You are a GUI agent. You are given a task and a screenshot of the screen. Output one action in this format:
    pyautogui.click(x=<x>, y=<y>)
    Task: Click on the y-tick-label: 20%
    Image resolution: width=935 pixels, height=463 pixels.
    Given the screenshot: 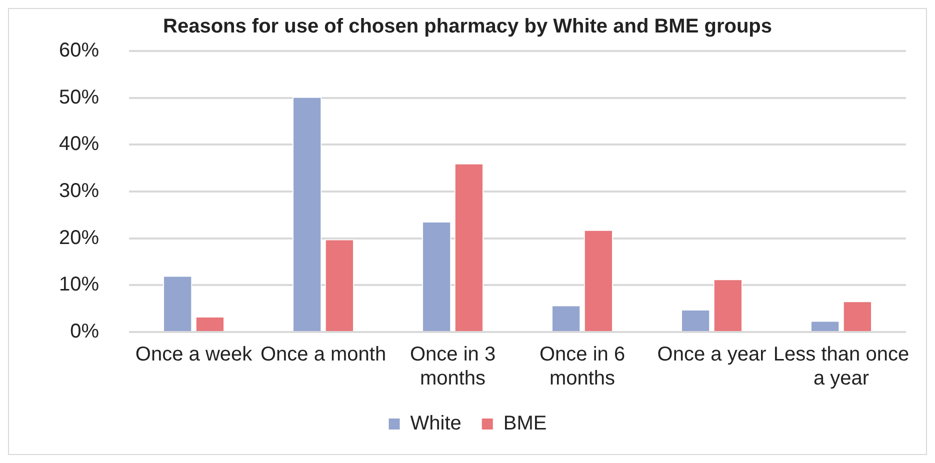 What is the action you would take?
    pyautogui.click(x=79, y=237)
    